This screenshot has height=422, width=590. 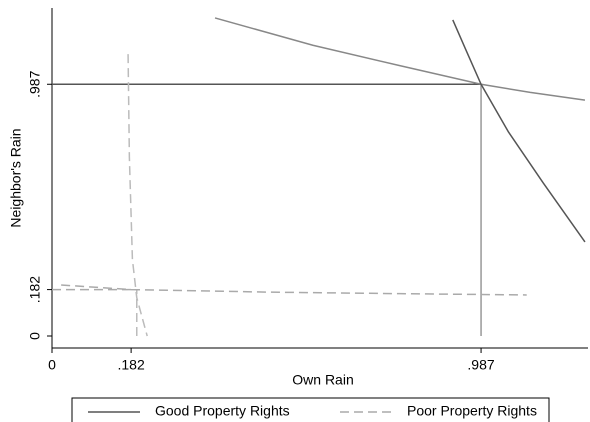 I want to click on x-axis-title: Own Rain, so click(x=322, y=380).